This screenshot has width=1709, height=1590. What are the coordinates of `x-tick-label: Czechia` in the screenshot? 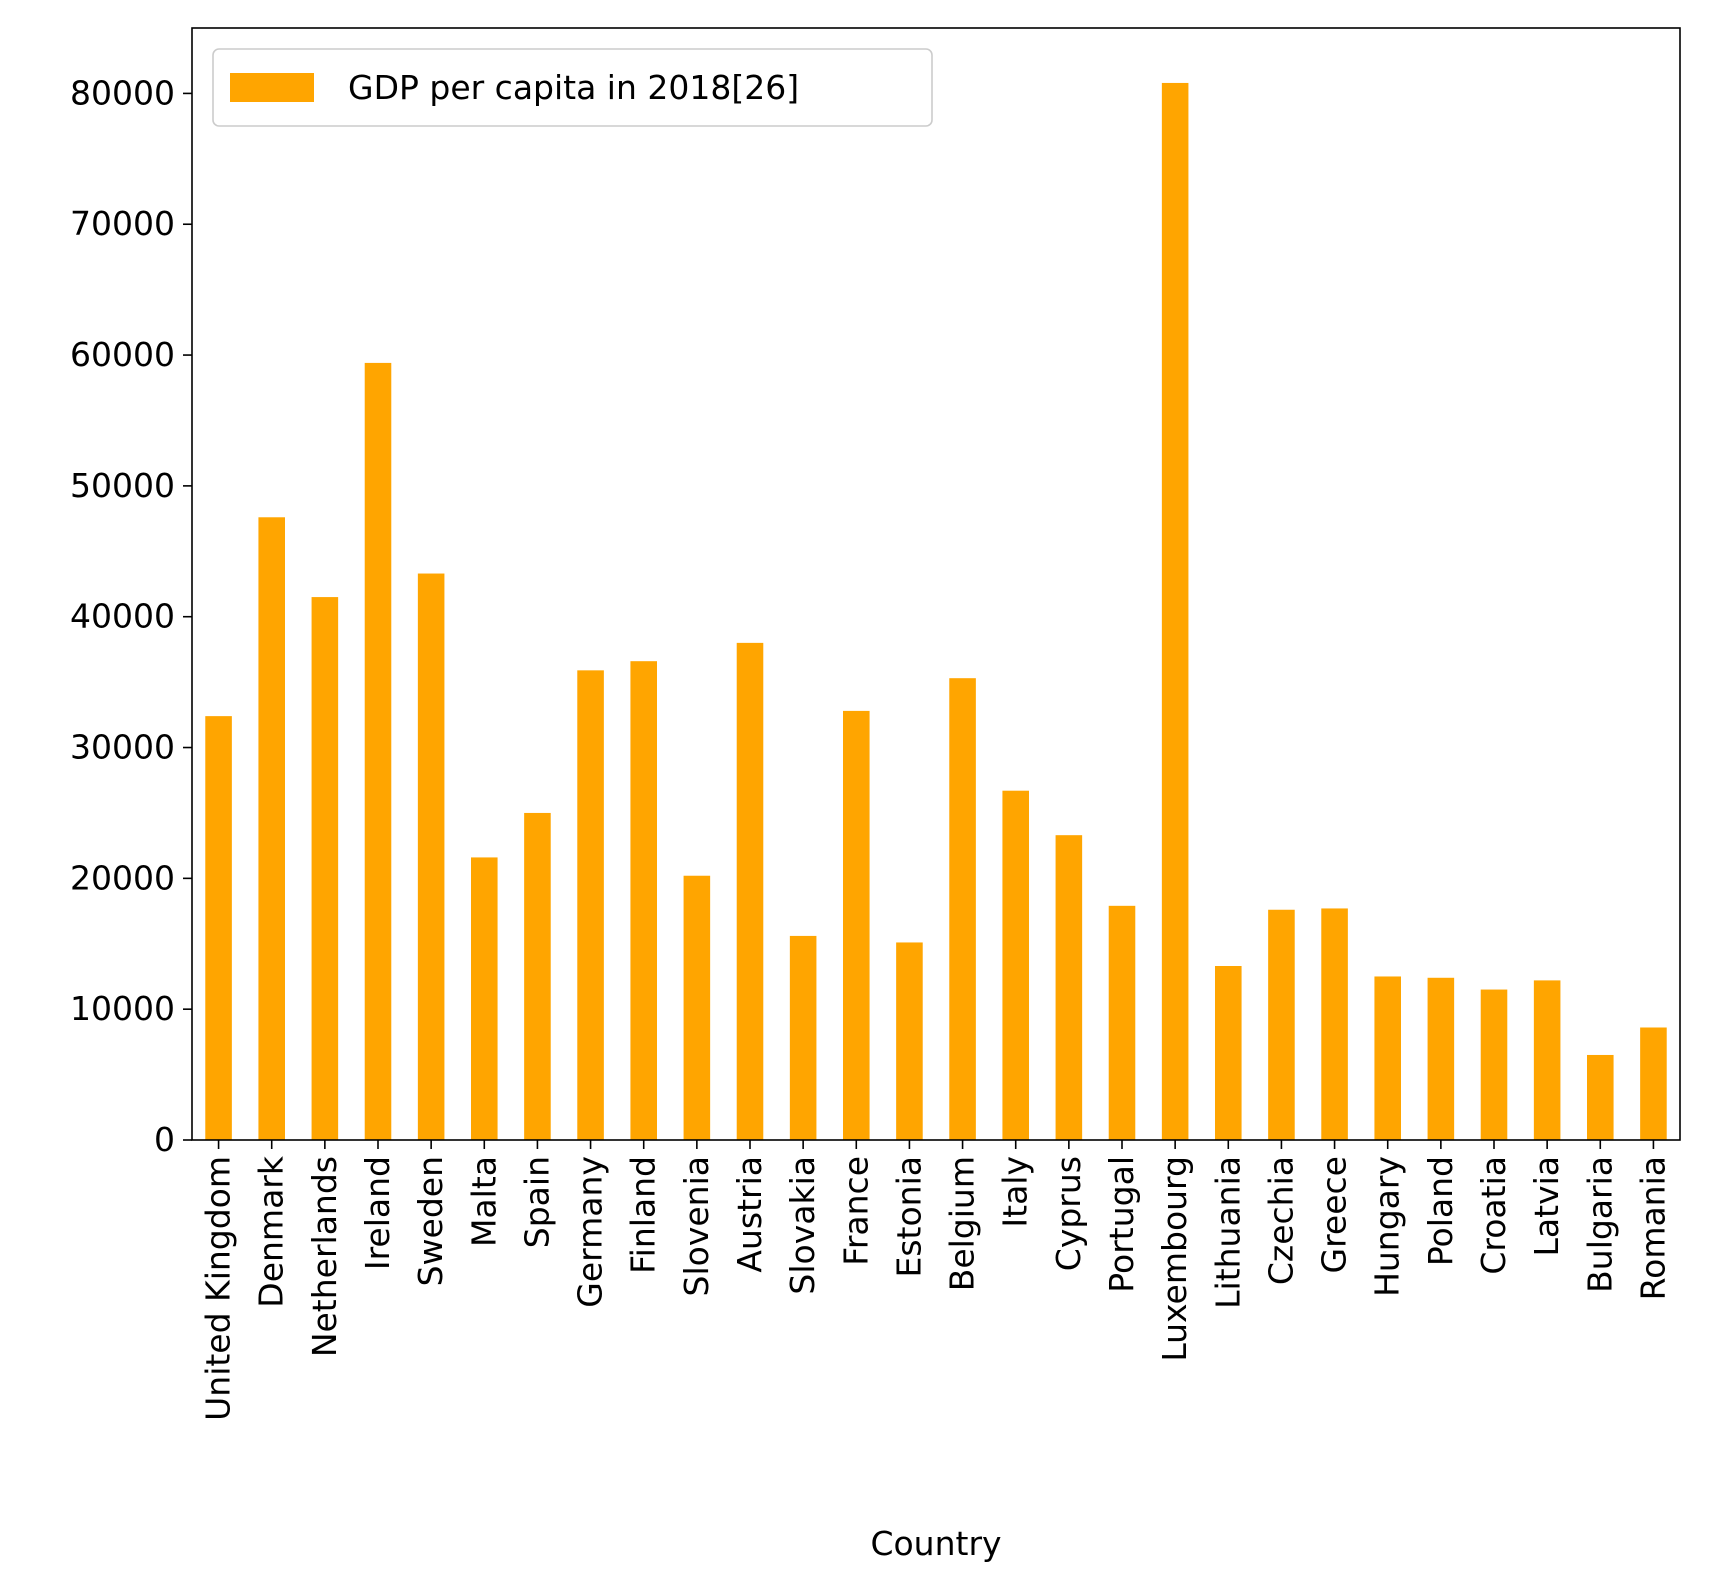 It's located at (1280, 1220).